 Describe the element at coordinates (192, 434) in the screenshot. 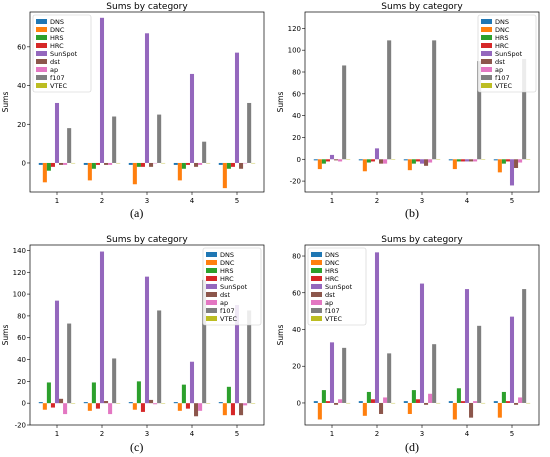

I see `x-tick-label: 4` at that location.